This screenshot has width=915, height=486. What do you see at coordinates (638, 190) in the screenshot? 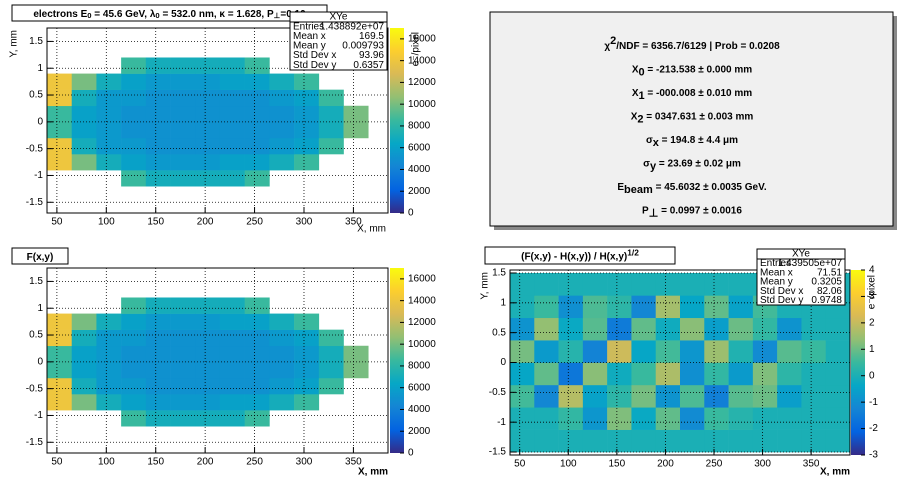
I see `fit-part: beam` at bounding box center [638, 190].